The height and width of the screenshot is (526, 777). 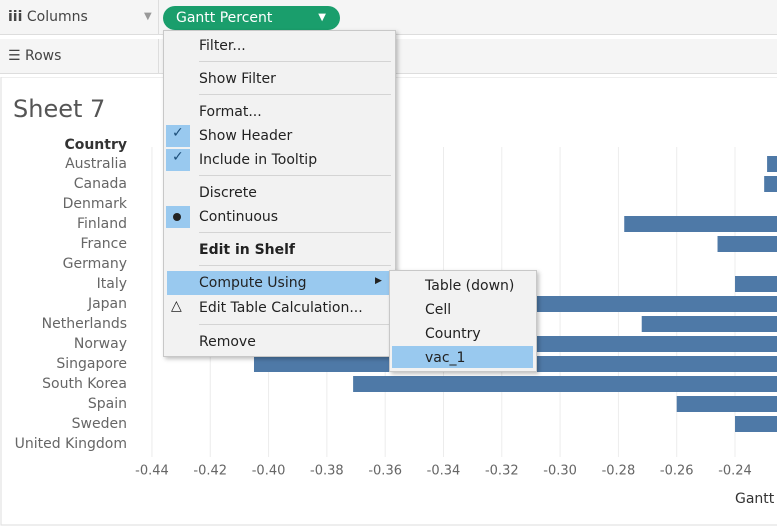 I want to click on menu-item: Compute Using, so click(x=253, y=283).